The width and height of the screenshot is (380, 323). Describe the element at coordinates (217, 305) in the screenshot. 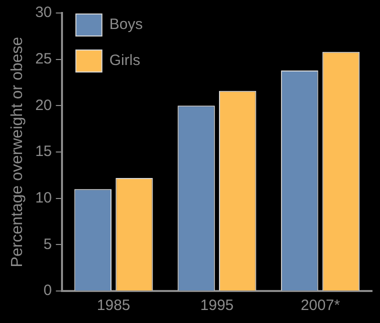

I see `x-tick-label: 1995` at that location.